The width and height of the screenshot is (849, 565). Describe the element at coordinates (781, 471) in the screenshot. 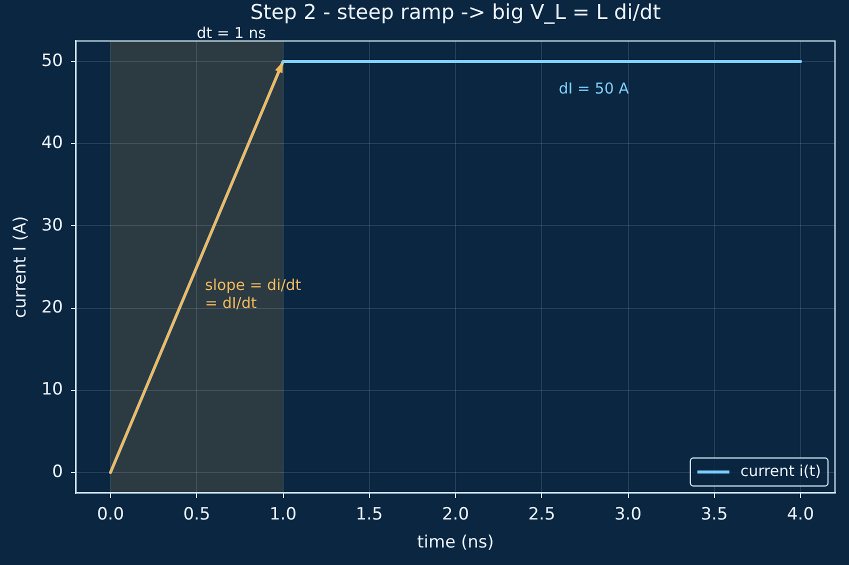

I see `legend-label: current i(t)` at that location.